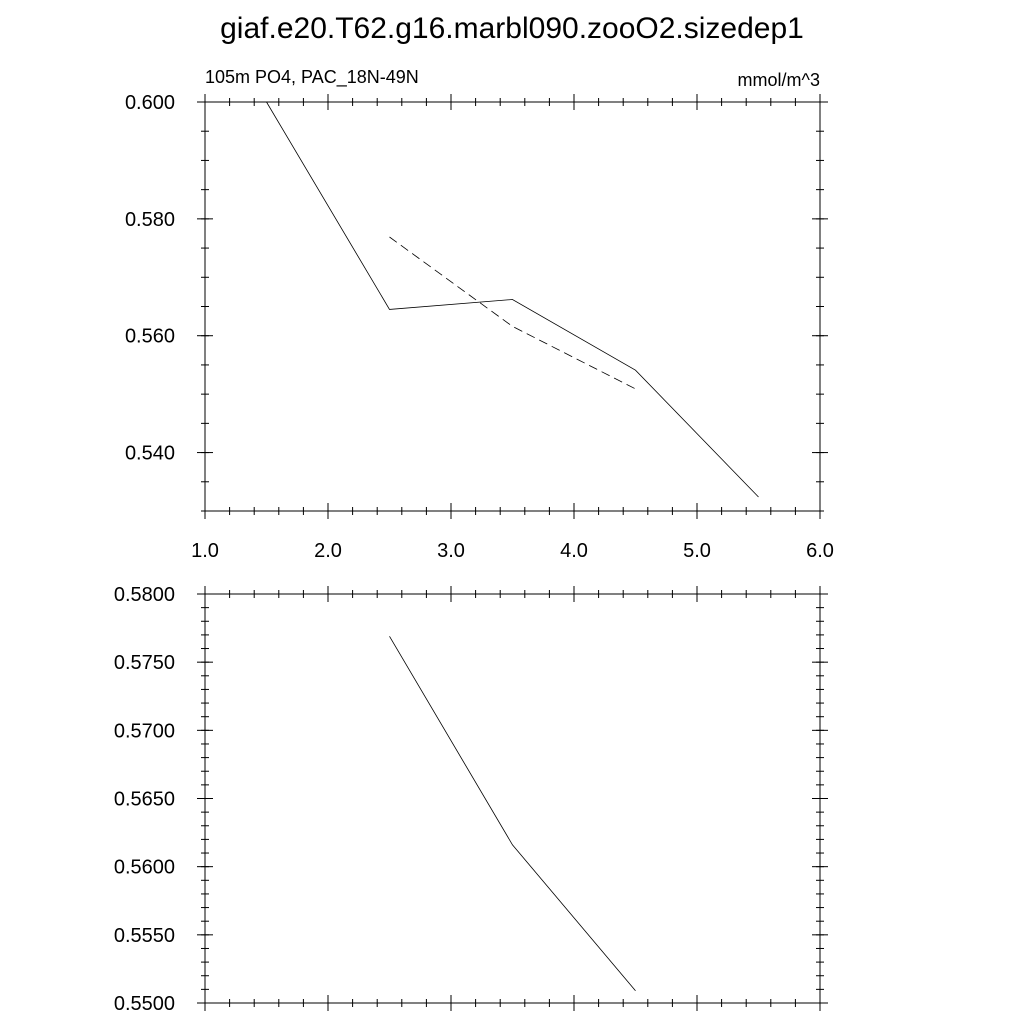 The width and height of the screenshot is (1024, 1024). What do you see at coordinates (779, 80) in the screenshot?
I see `upper-panel-units-label: mmol/m^3` at bounding box center [779, 80].